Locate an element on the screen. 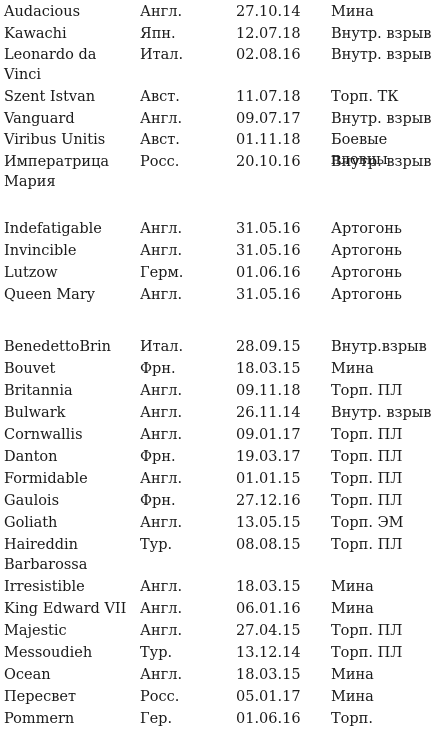  table-row: Goliath Англ. 13.05.15 Торп. ЭМ is located at coordinates (224, 523).